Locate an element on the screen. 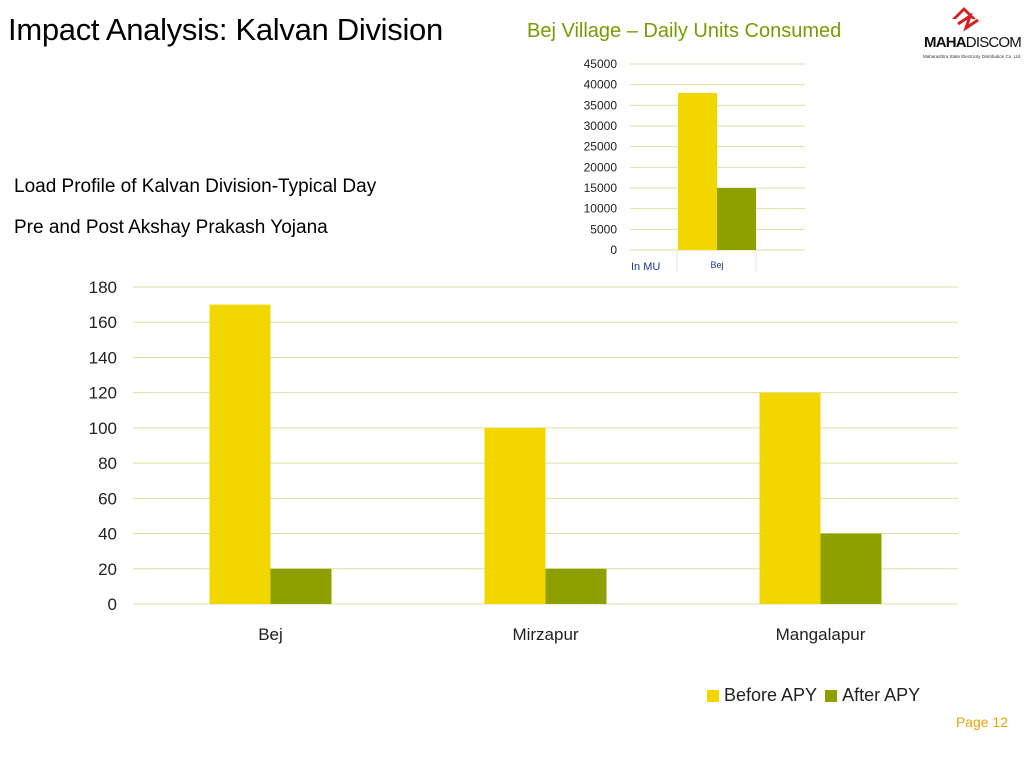  legend-swatch-after is located at coordinates (831, 695).